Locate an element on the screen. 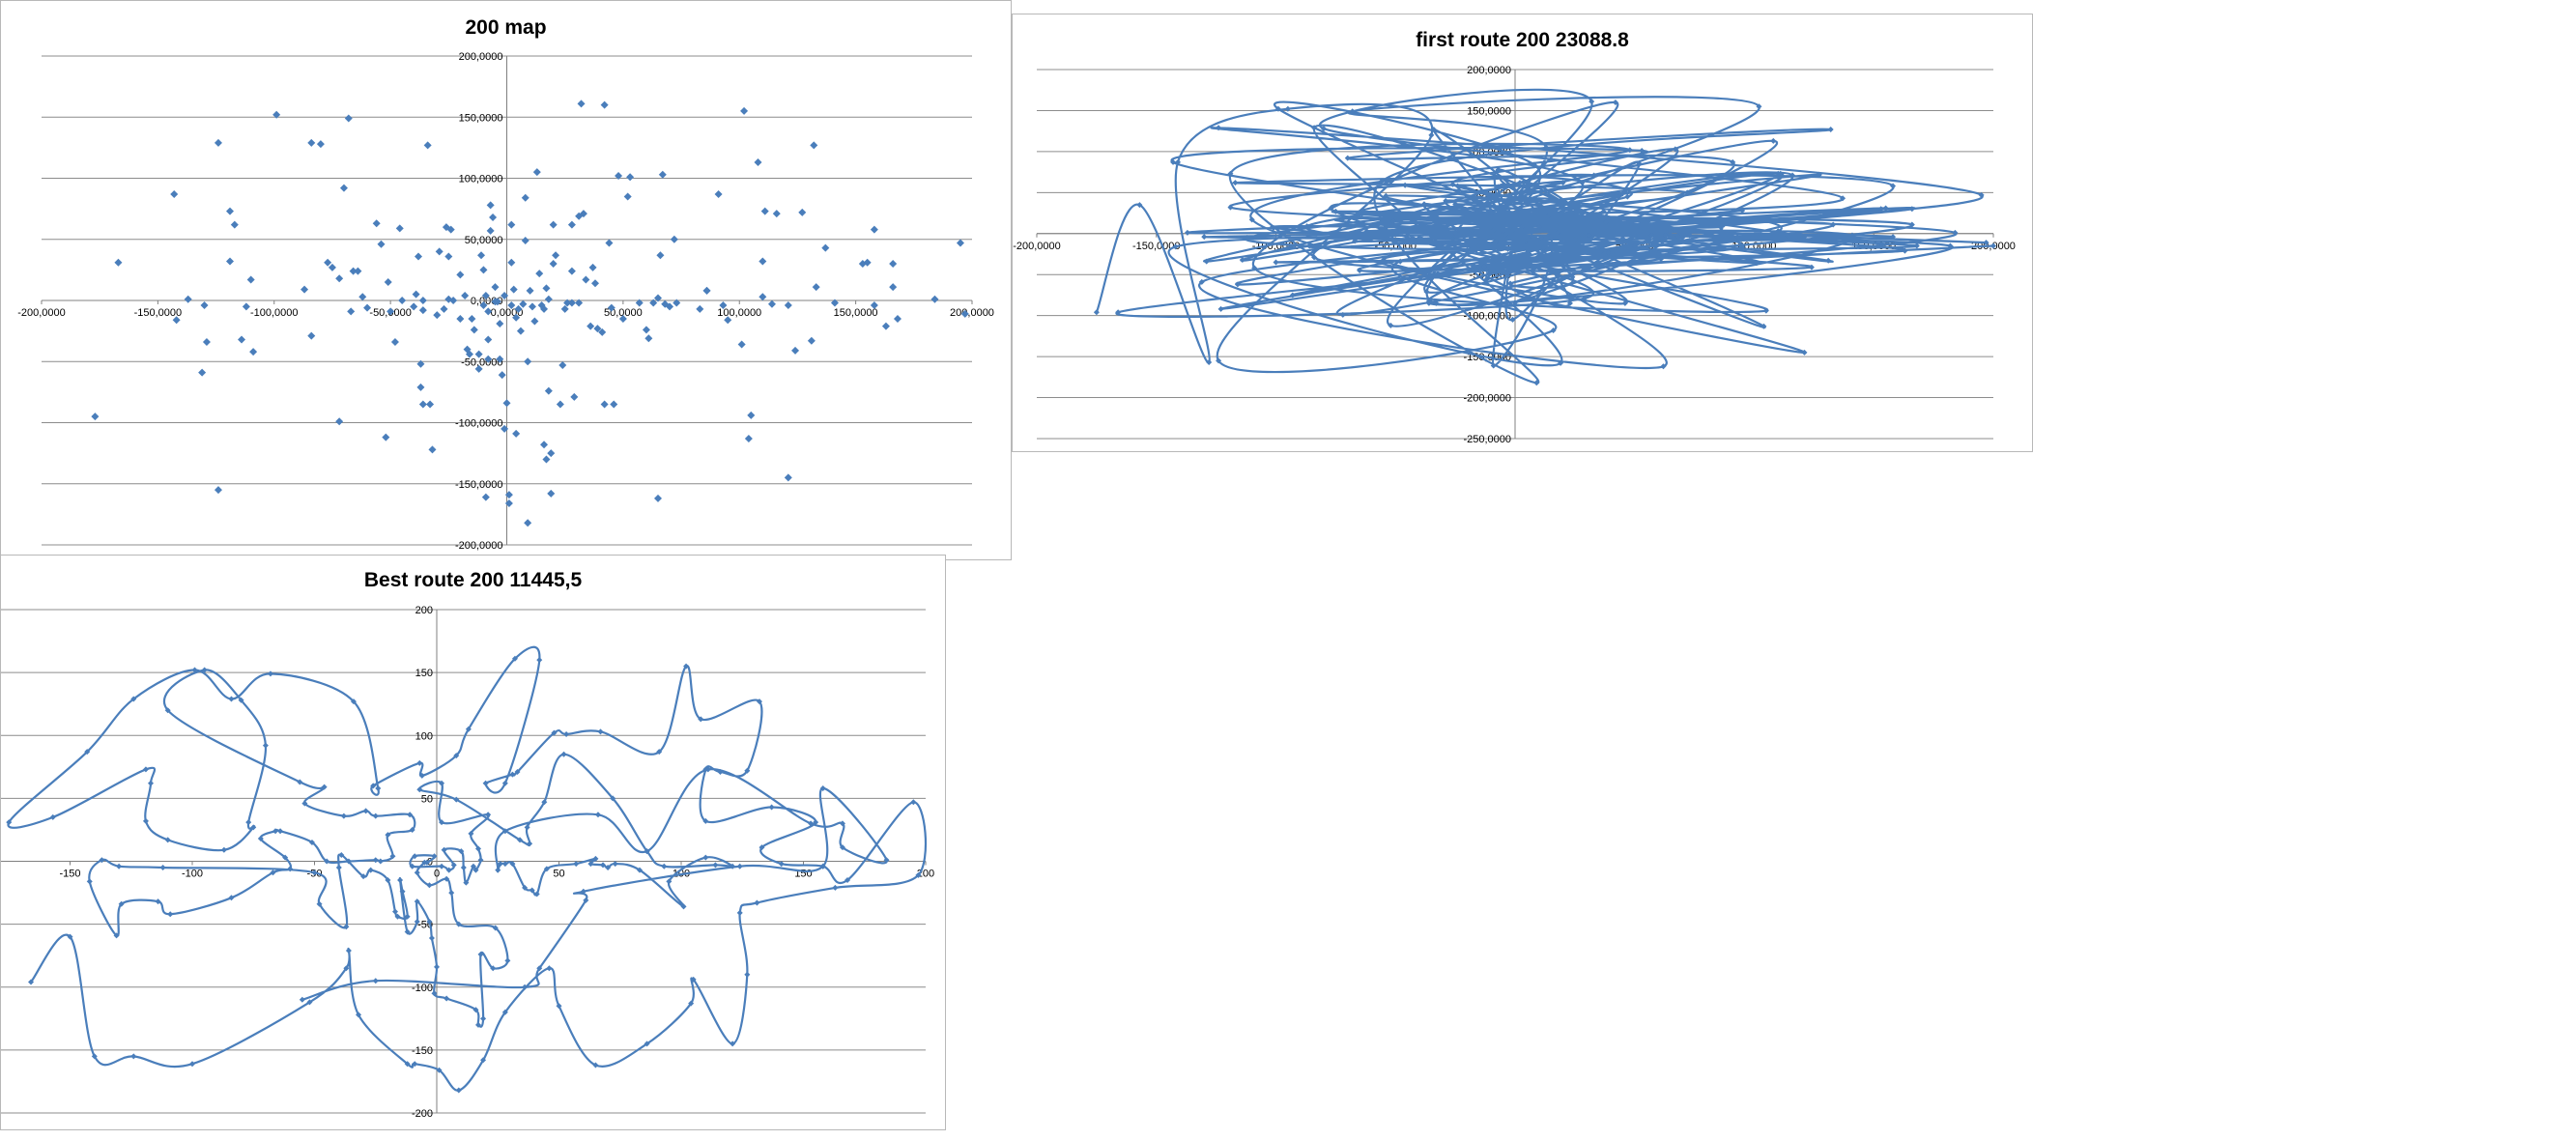 Image resolution: width=2576 pixels, height=1140 pixels. y-tick-label: 50 is located at coordinates (427, 799).